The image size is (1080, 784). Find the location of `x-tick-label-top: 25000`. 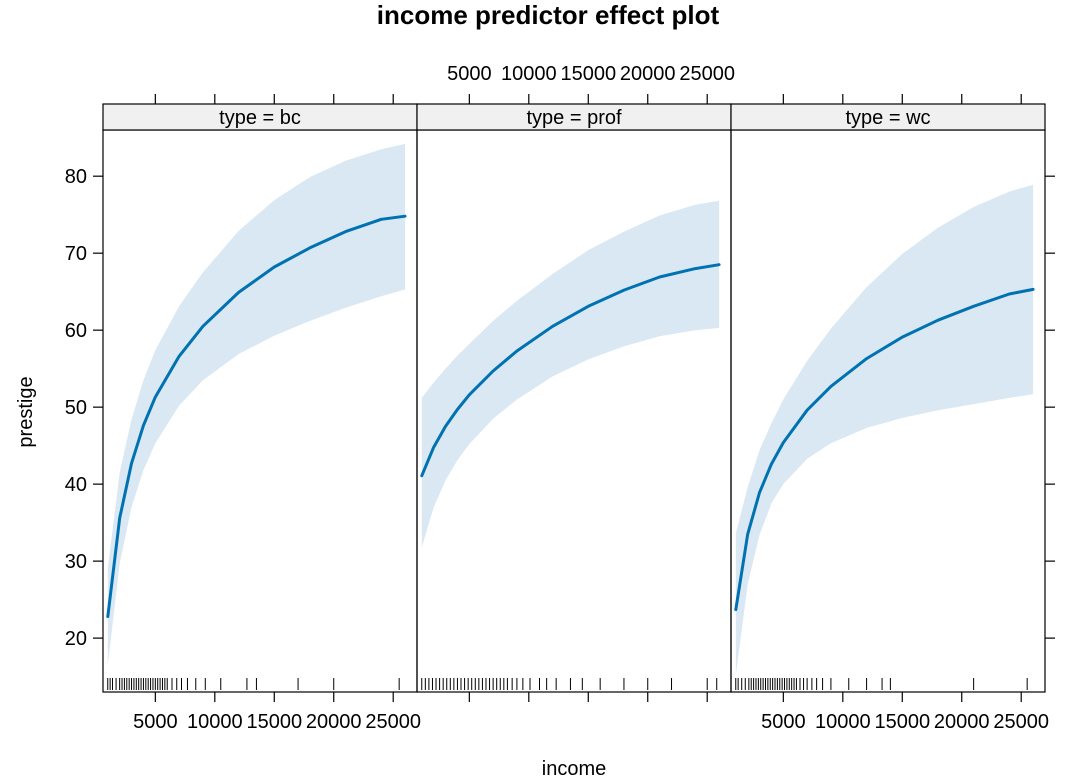

x-tick-label-top: 25000 is located at coordinates (707, 74).